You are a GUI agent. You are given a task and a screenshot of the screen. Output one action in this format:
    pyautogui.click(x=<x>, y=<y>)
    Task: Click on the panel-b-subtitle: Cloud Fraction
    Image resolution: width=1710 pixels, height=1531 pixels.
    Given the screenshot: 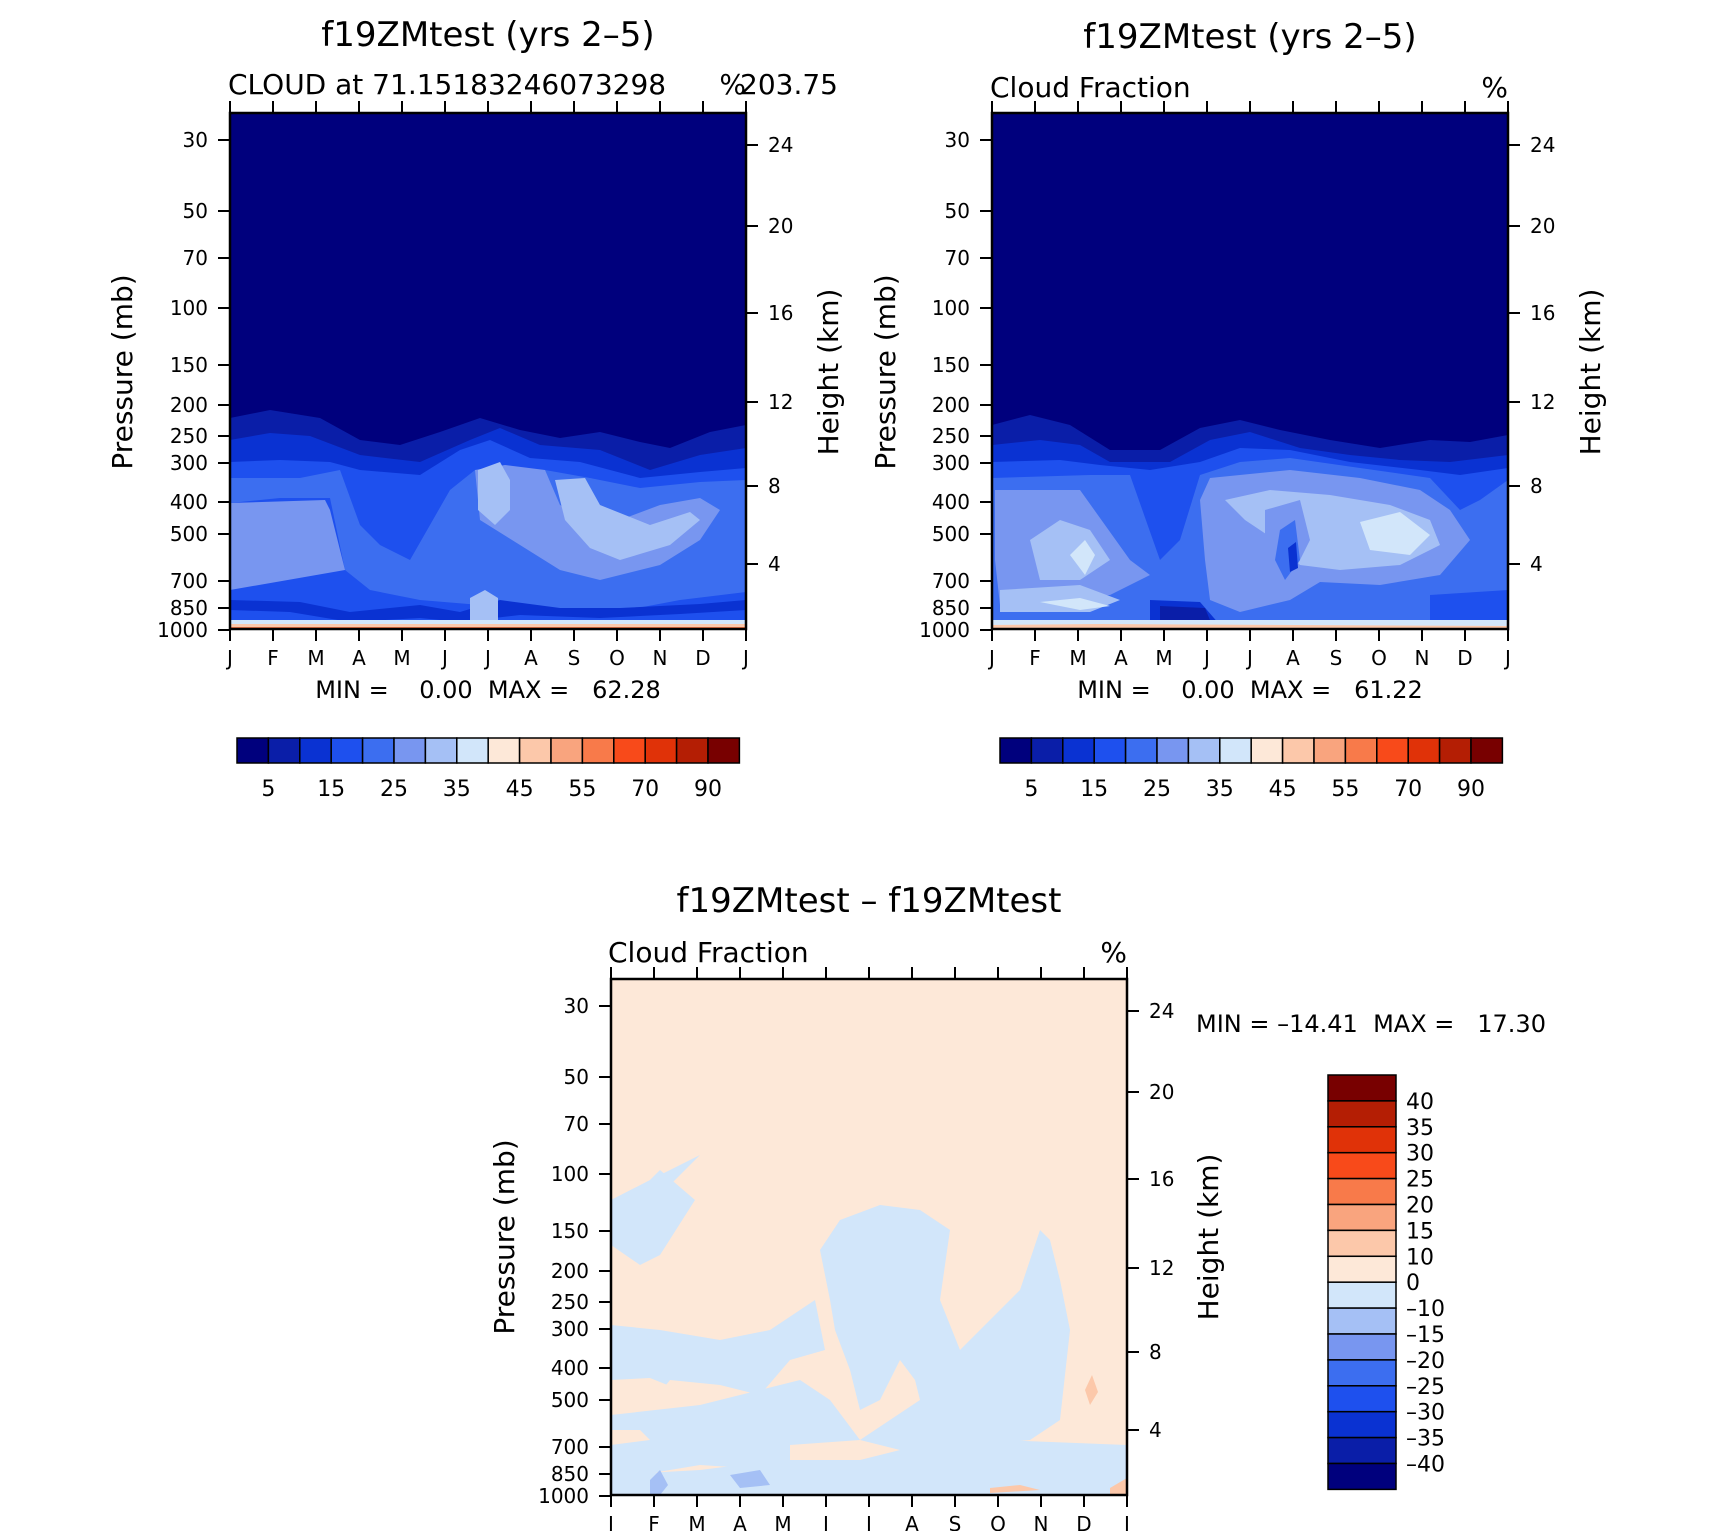 What is the action you would take?
    pyautogui.click(x=1090, y=87)
    